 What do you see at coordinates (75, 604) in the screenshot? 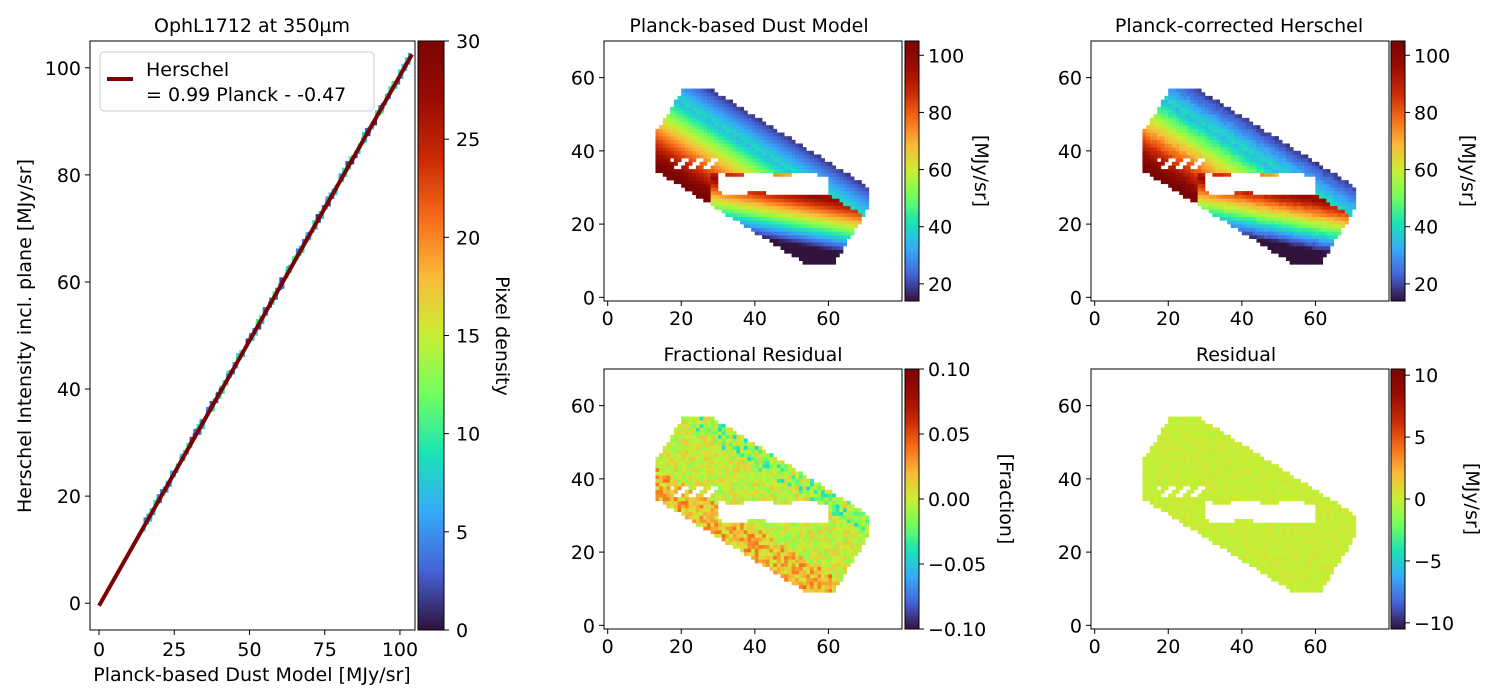
I see `y-tick-label: 0` at bounding box center [75, 604].